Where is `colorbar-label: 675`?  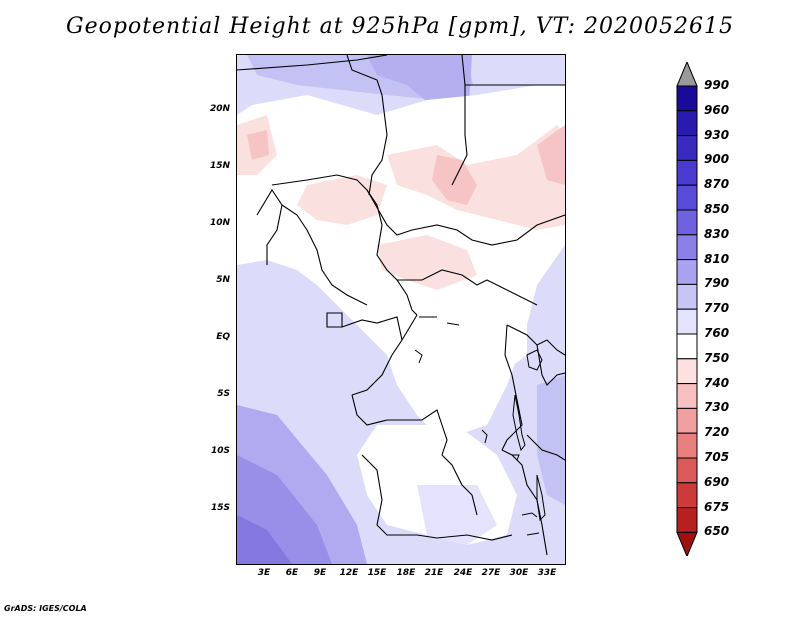
colorbar-label: 675 is located at coordinates (717, 506).